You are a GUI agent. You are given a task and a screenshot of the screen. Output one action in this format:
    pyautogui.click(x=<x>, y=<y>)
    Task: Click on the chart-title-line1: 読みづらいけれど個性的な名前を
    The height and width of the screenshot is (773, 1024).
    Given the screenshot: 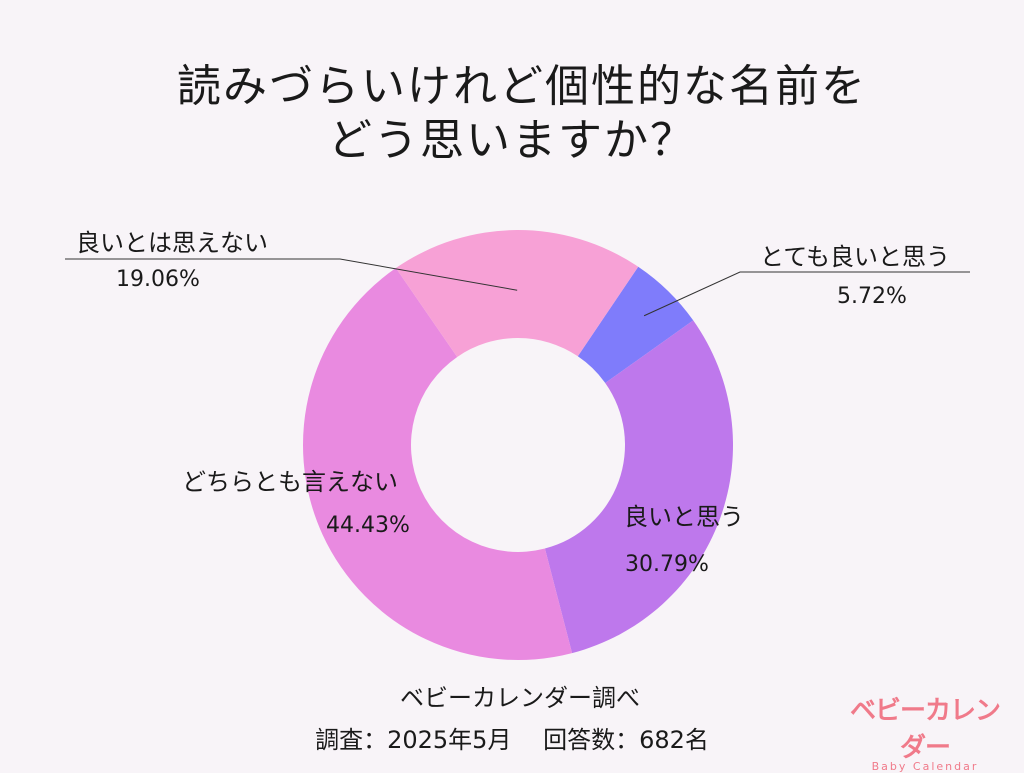 What is the action you would take?
    pyautogui.click(x=522, y=86)
    